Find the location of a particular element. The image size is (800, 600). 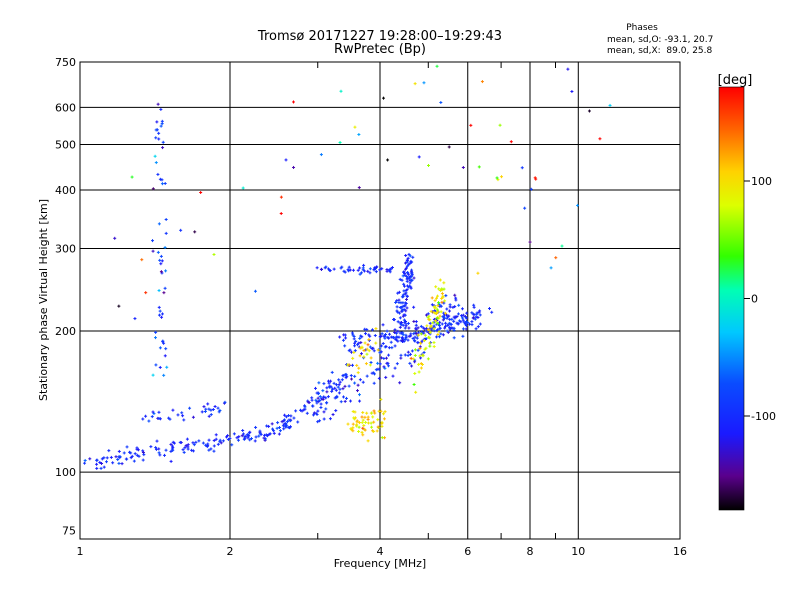

x-tick-label: 1 is located at coordinates (80, 551).